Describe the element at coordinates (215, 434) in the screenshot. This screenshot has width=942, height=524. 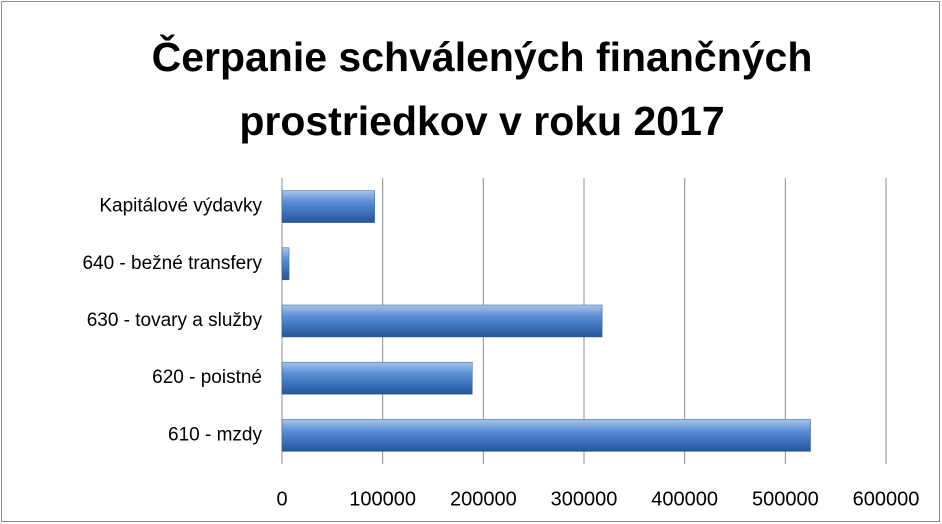
I see `y-tick-label: 610 - mzdy` at that location.